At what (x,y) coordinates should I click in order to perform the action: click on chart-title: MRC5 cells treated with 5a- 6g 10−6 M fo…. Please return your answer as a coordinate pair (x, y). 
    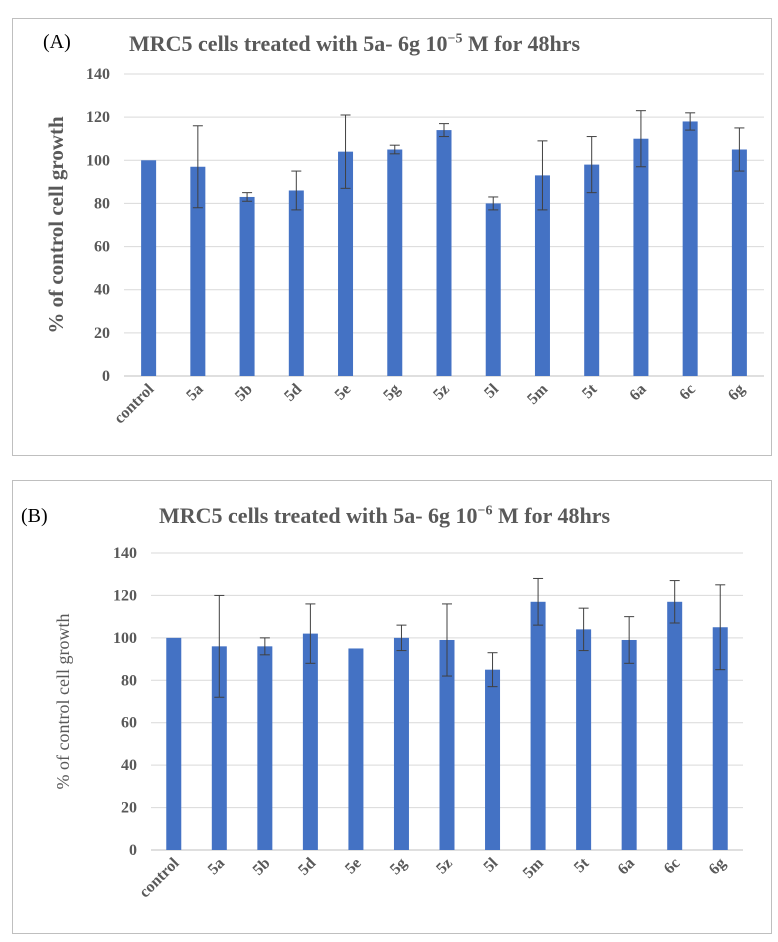
    Looking at the image, I should click on (384, 516).